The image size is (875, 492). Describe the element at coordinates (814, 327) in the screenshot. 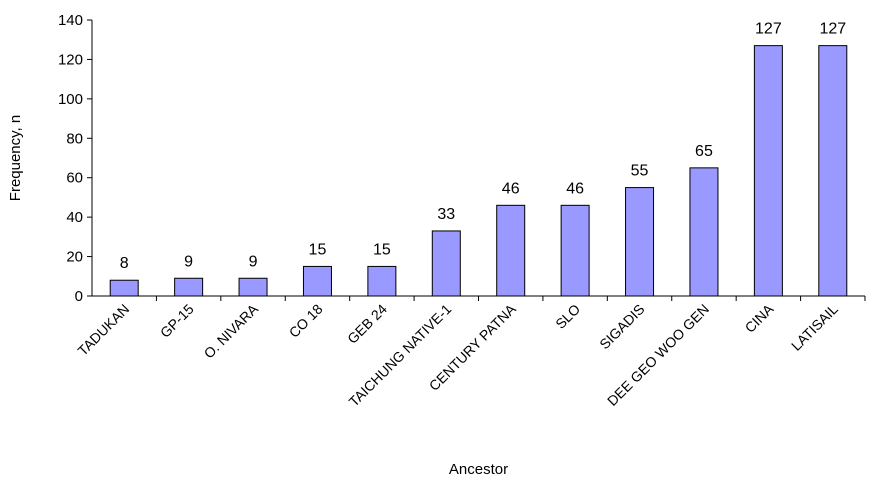

I see `category-label: LATISAIL` at that location.